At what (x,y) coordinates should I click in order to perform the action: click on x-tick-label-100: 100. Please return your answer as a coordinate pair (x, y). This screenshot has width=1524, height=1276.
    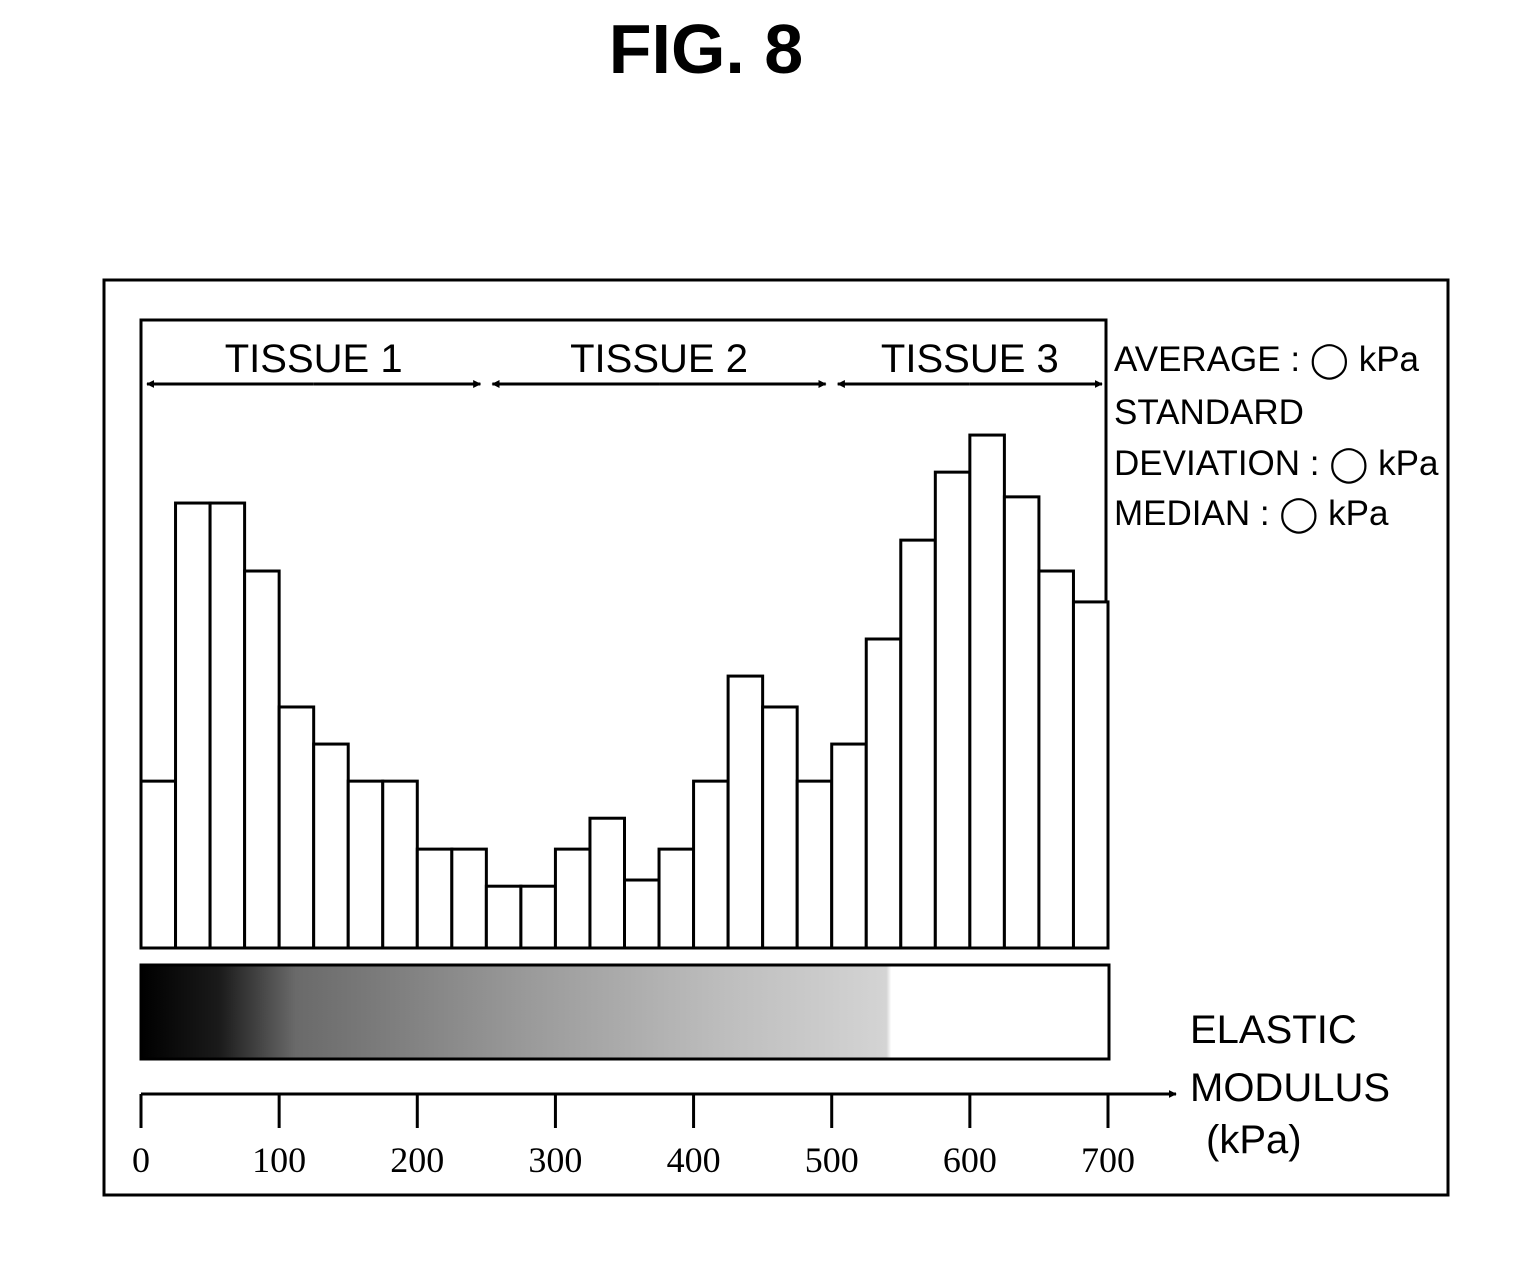
    Looking at the image, I should click on (279, 1160).